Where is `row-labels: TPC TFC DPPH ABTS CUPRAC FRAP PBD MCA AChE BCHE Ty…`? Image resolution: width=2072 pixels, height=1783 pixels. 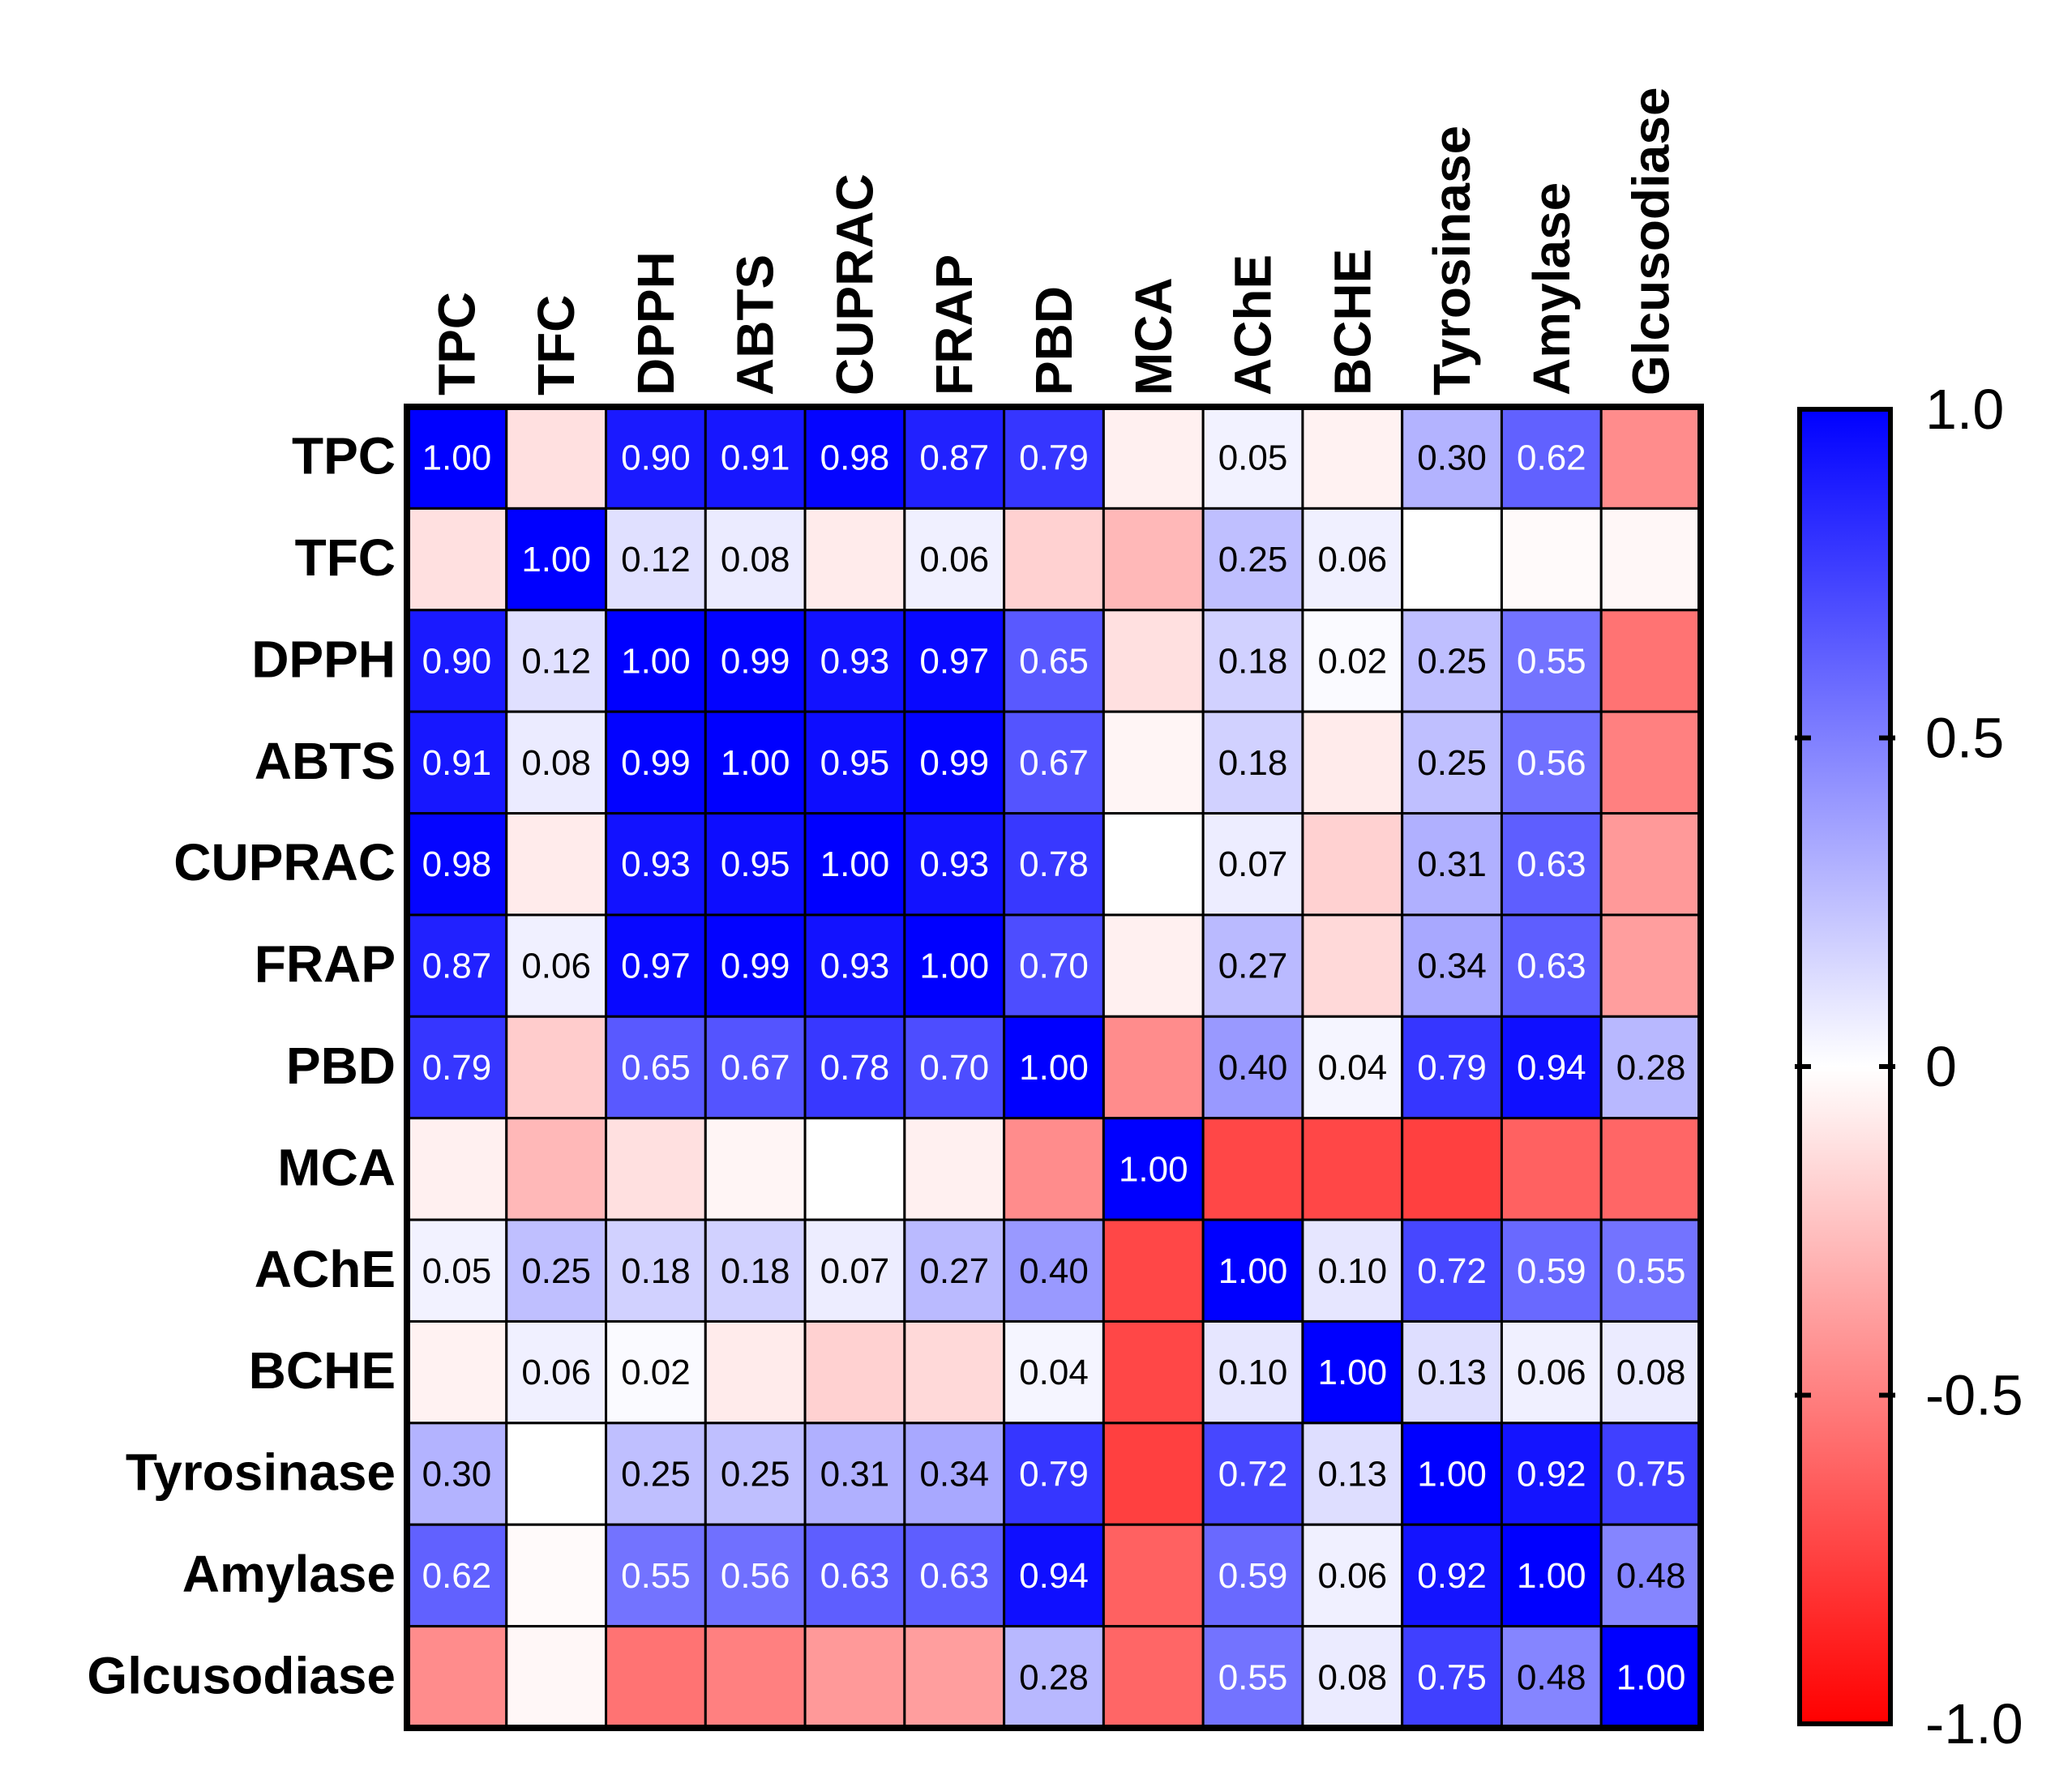
row-labels: TPC TFC DPPH ABTS CUPRAC FRAP PBD MCA AChE BCHE Ty… is located at coordinates (242, 1066).